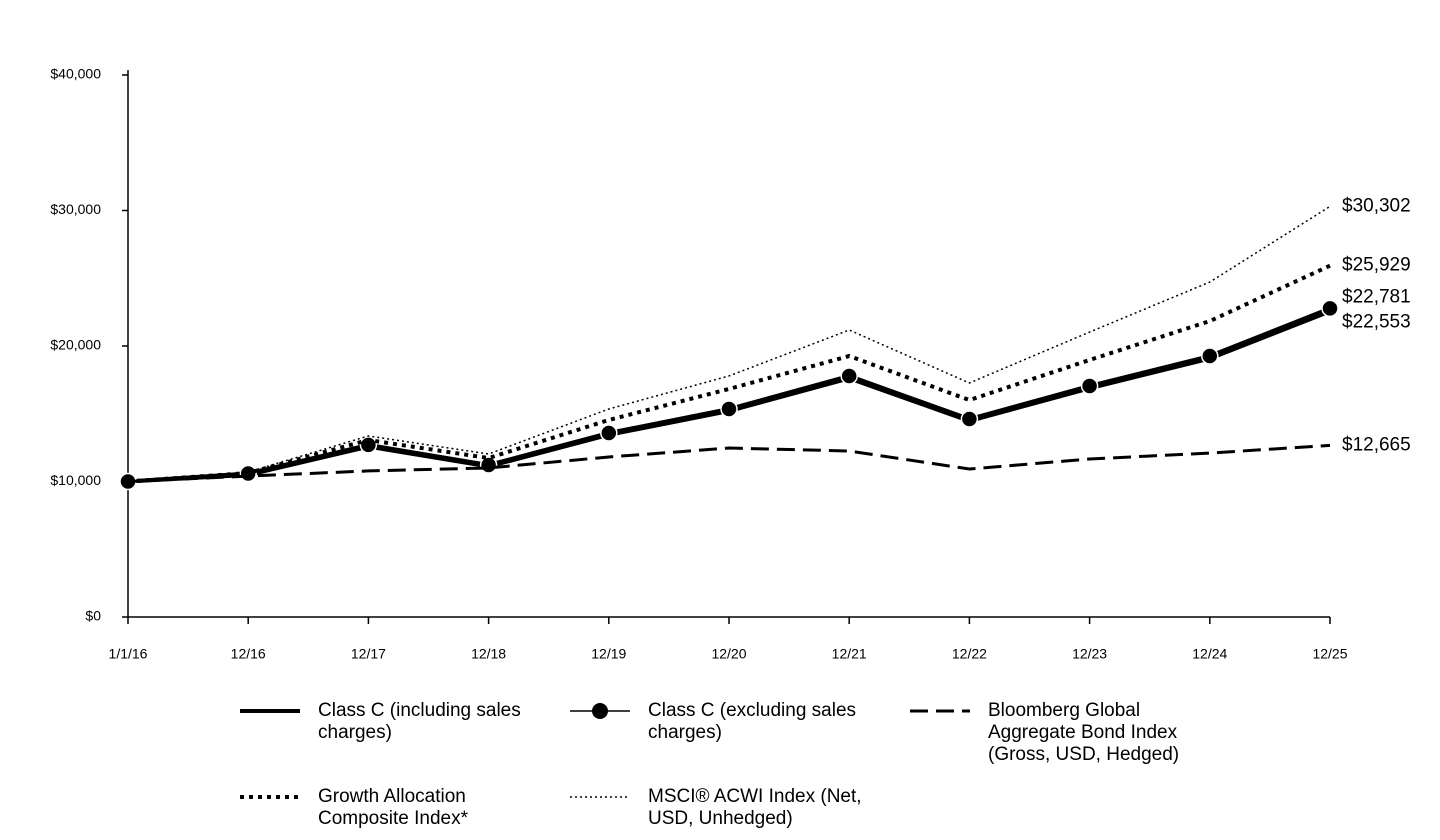 This screenshot has height=840, width=1440. Describe the element at coordinates (75, 74) in the screenshot. I see `y-tick-label: $40,000` at that location.